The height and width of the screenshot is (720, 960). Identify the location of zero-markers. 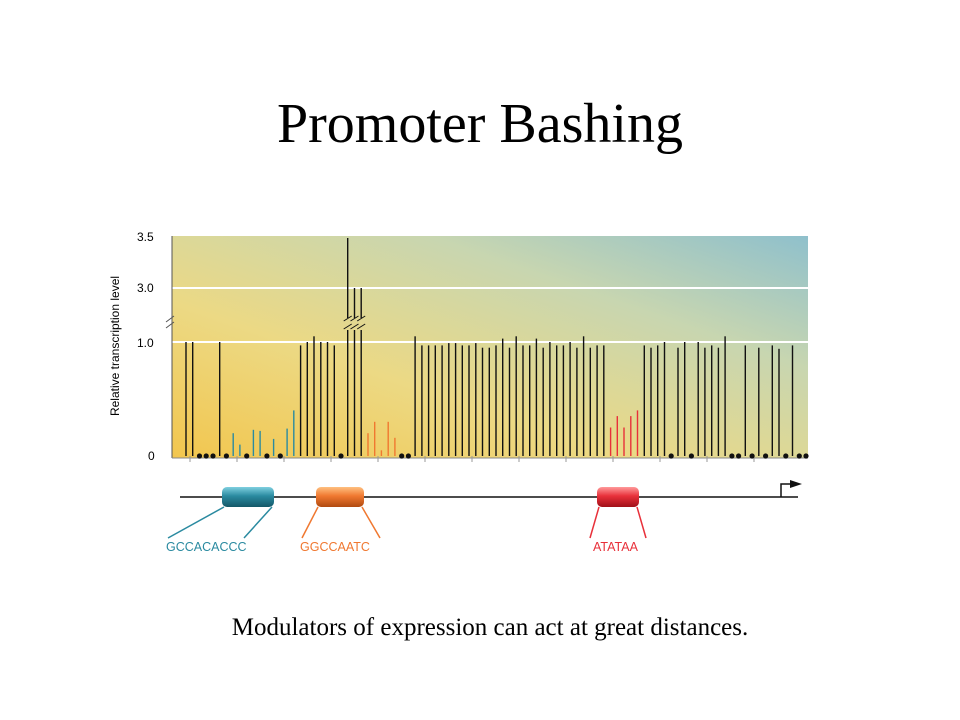
(502, 456).